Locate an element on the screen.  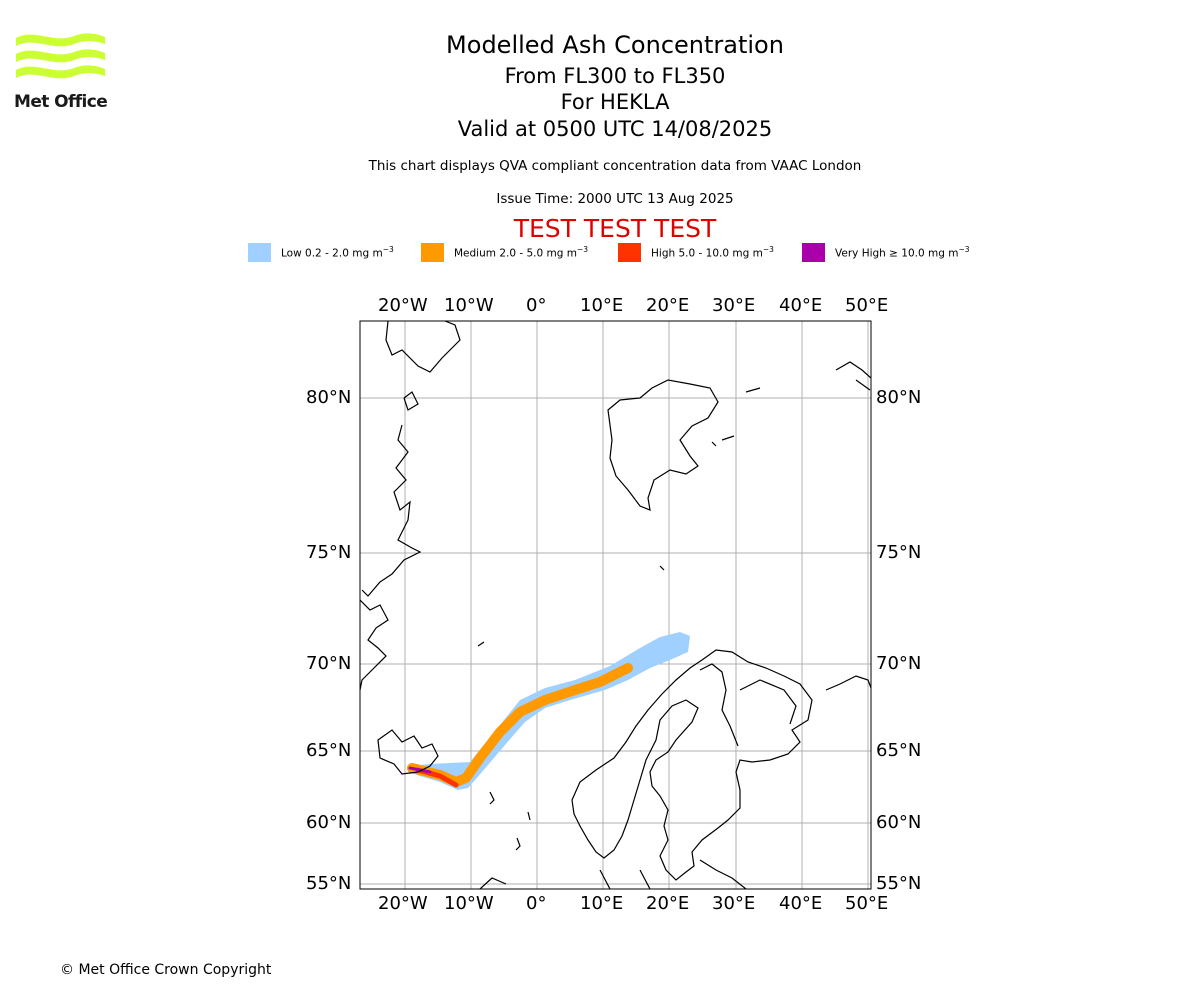
lon-tick-bottom-6: 30°E is located at coordinates (734, 903).